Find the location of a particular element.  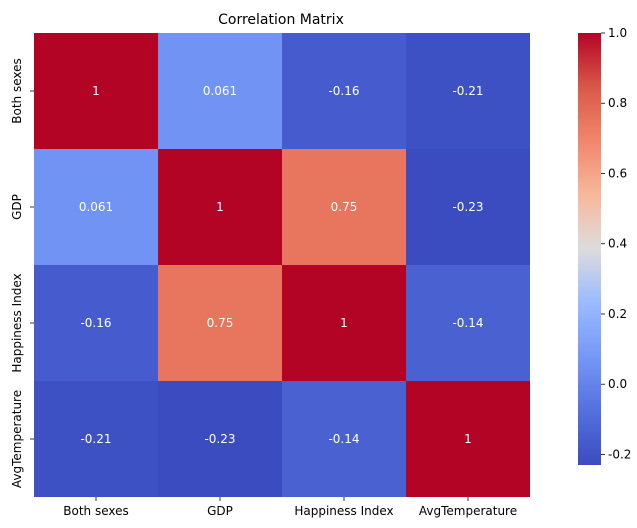

x-tick-label: Both sexes is located at coordinates (96, 511).